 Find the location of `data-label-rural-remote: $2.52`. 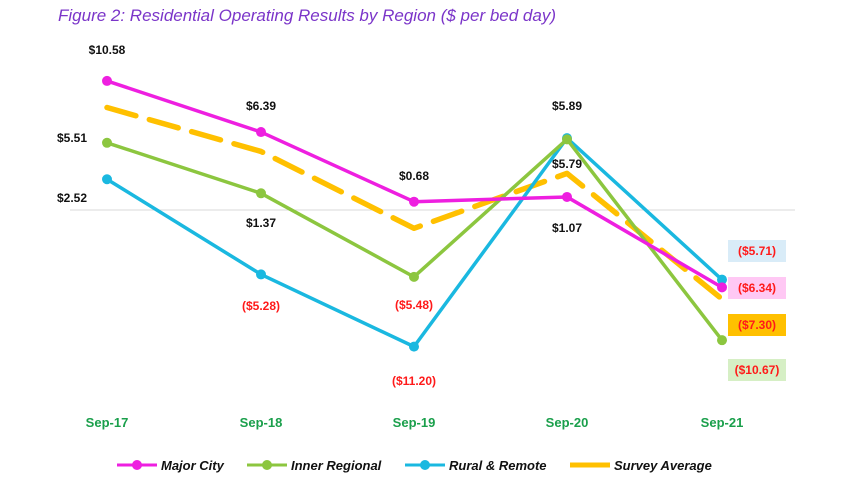

data-label-rural-remote: $2.52 is located at coordinates (72, 198).